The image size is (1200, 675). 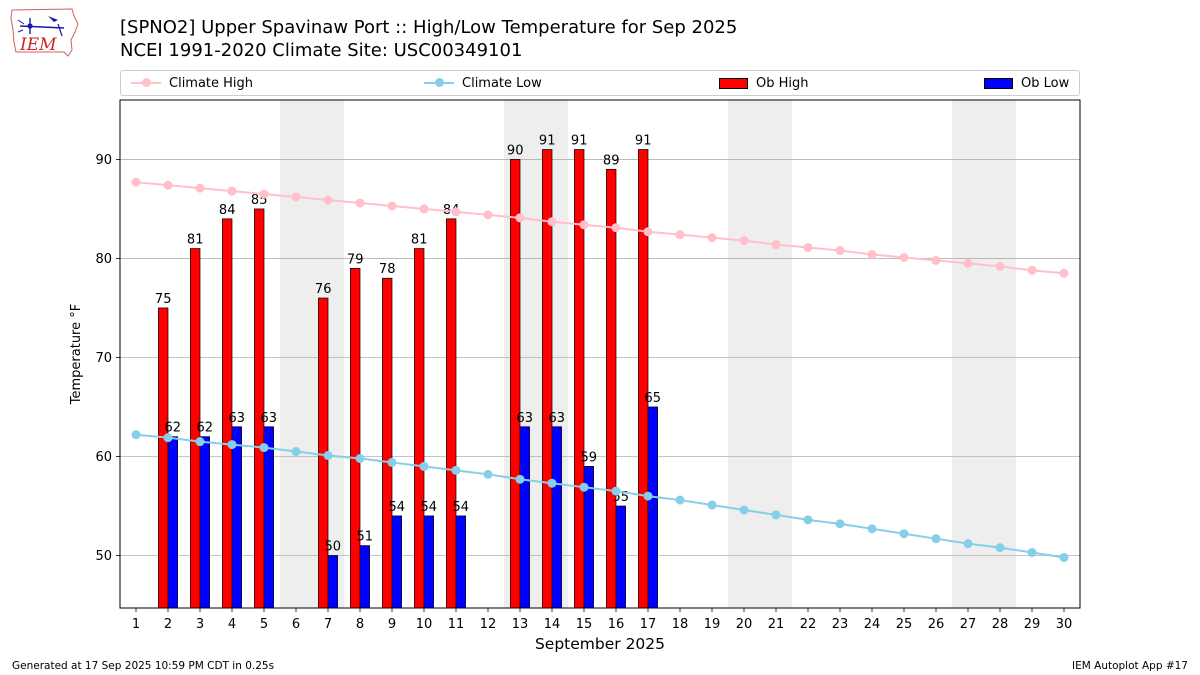 What do you see at coordinates (600, 228) in the screenshot?
I see `climate-high-line` at bounding box center [600, 228].